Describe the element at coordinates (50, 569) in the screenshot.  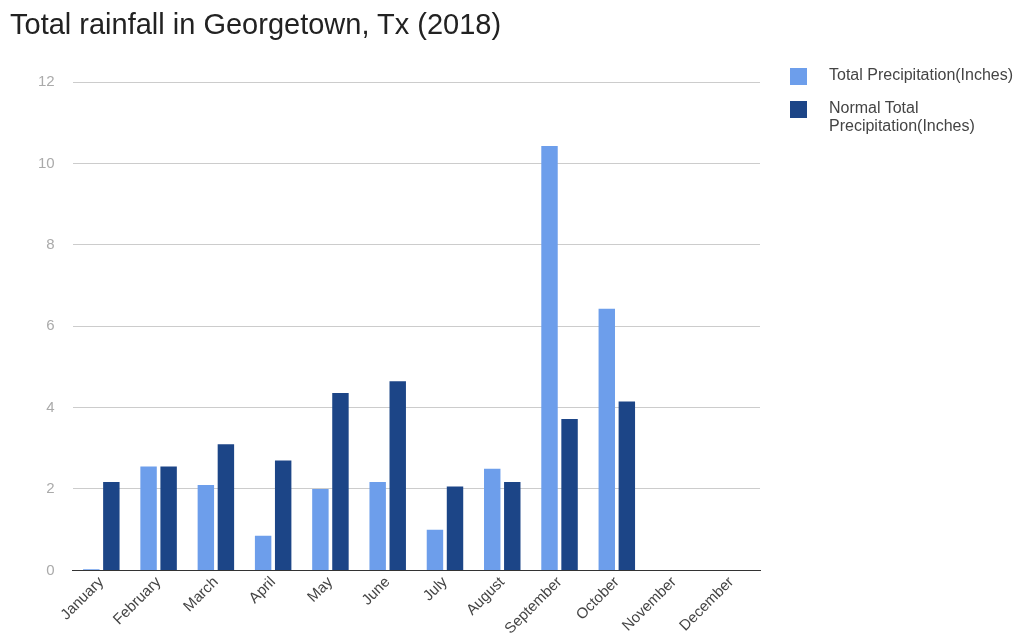
I see `y-tick-label: 0` at that location.